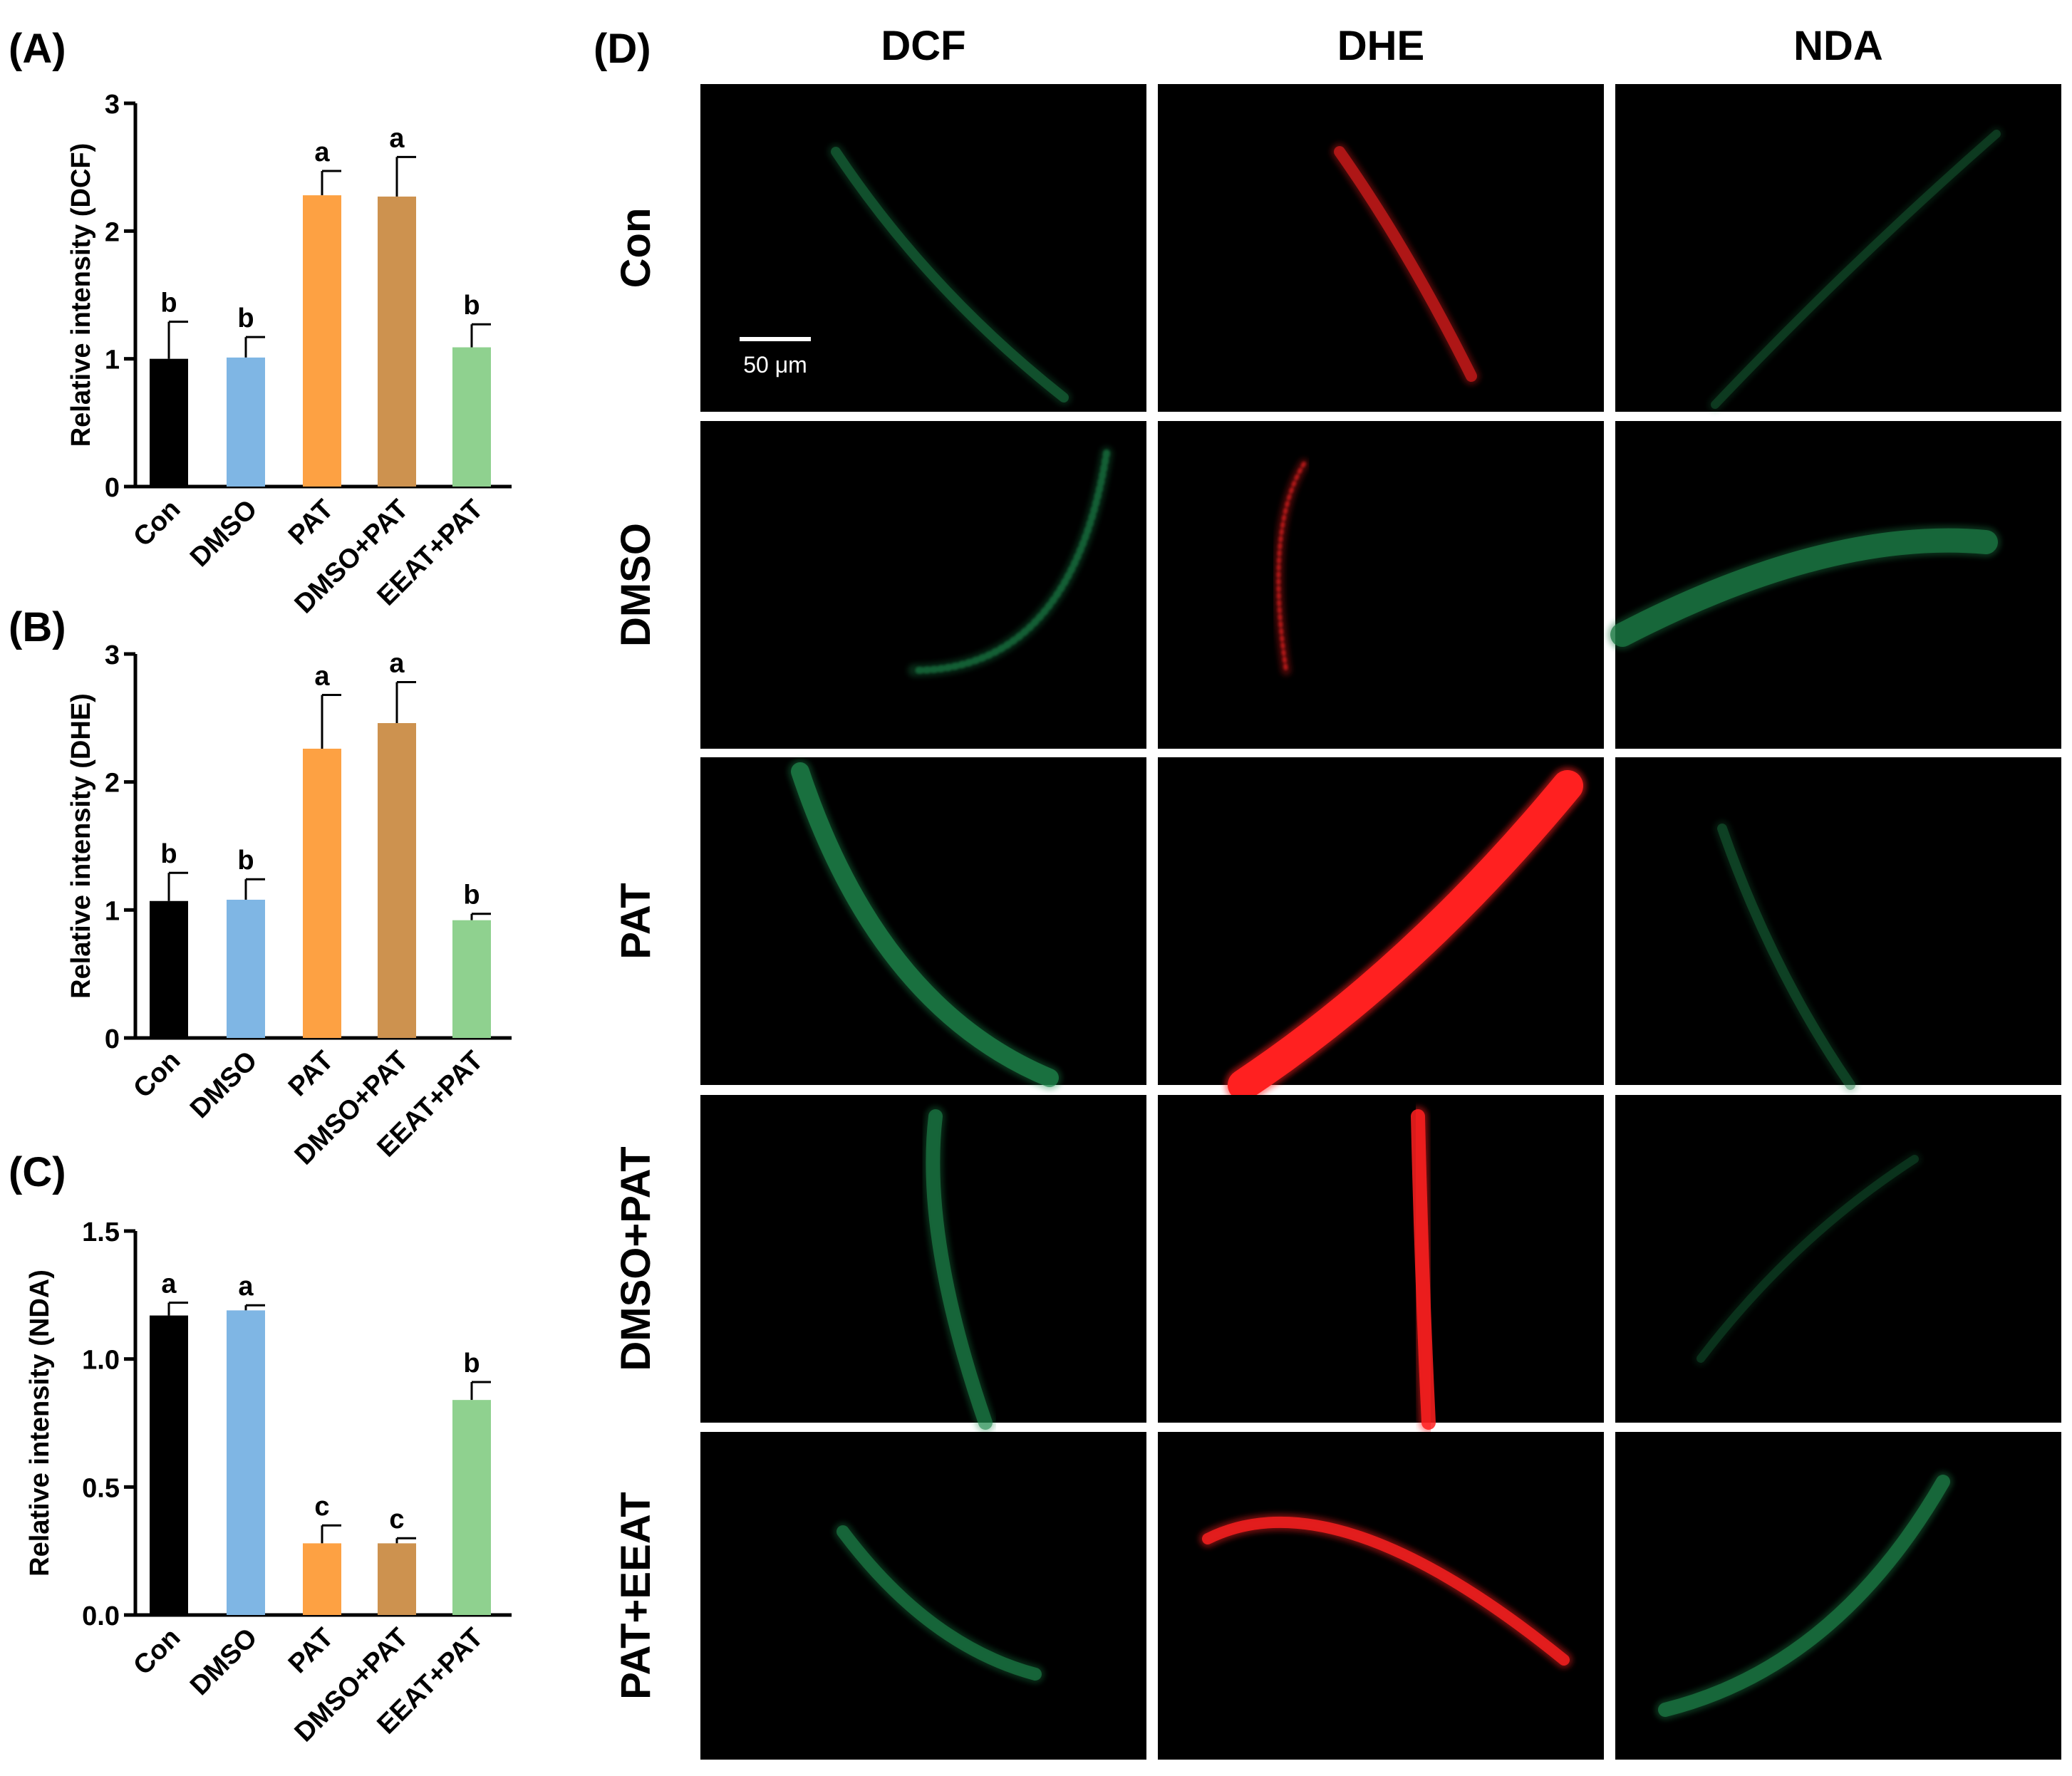 This screenshot has width=2072, height=1776. What do you see at coordinates (923, 46) in the screenshot?
I see `column-header-dcf: DCF` at bounding box center [923, 46].